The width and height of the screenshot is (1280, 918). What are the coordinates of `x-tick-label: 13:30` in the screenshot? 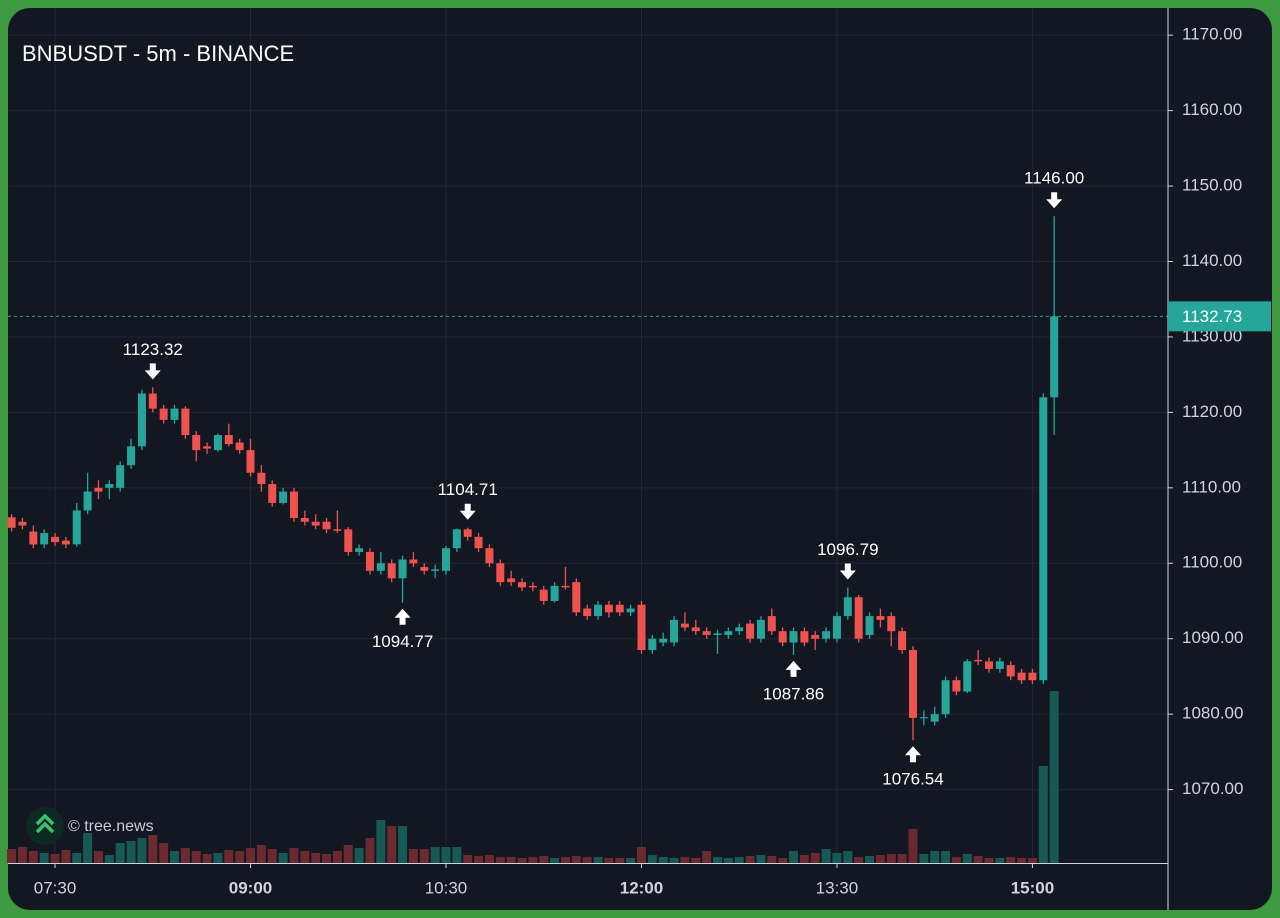 It's located at (837, 887).